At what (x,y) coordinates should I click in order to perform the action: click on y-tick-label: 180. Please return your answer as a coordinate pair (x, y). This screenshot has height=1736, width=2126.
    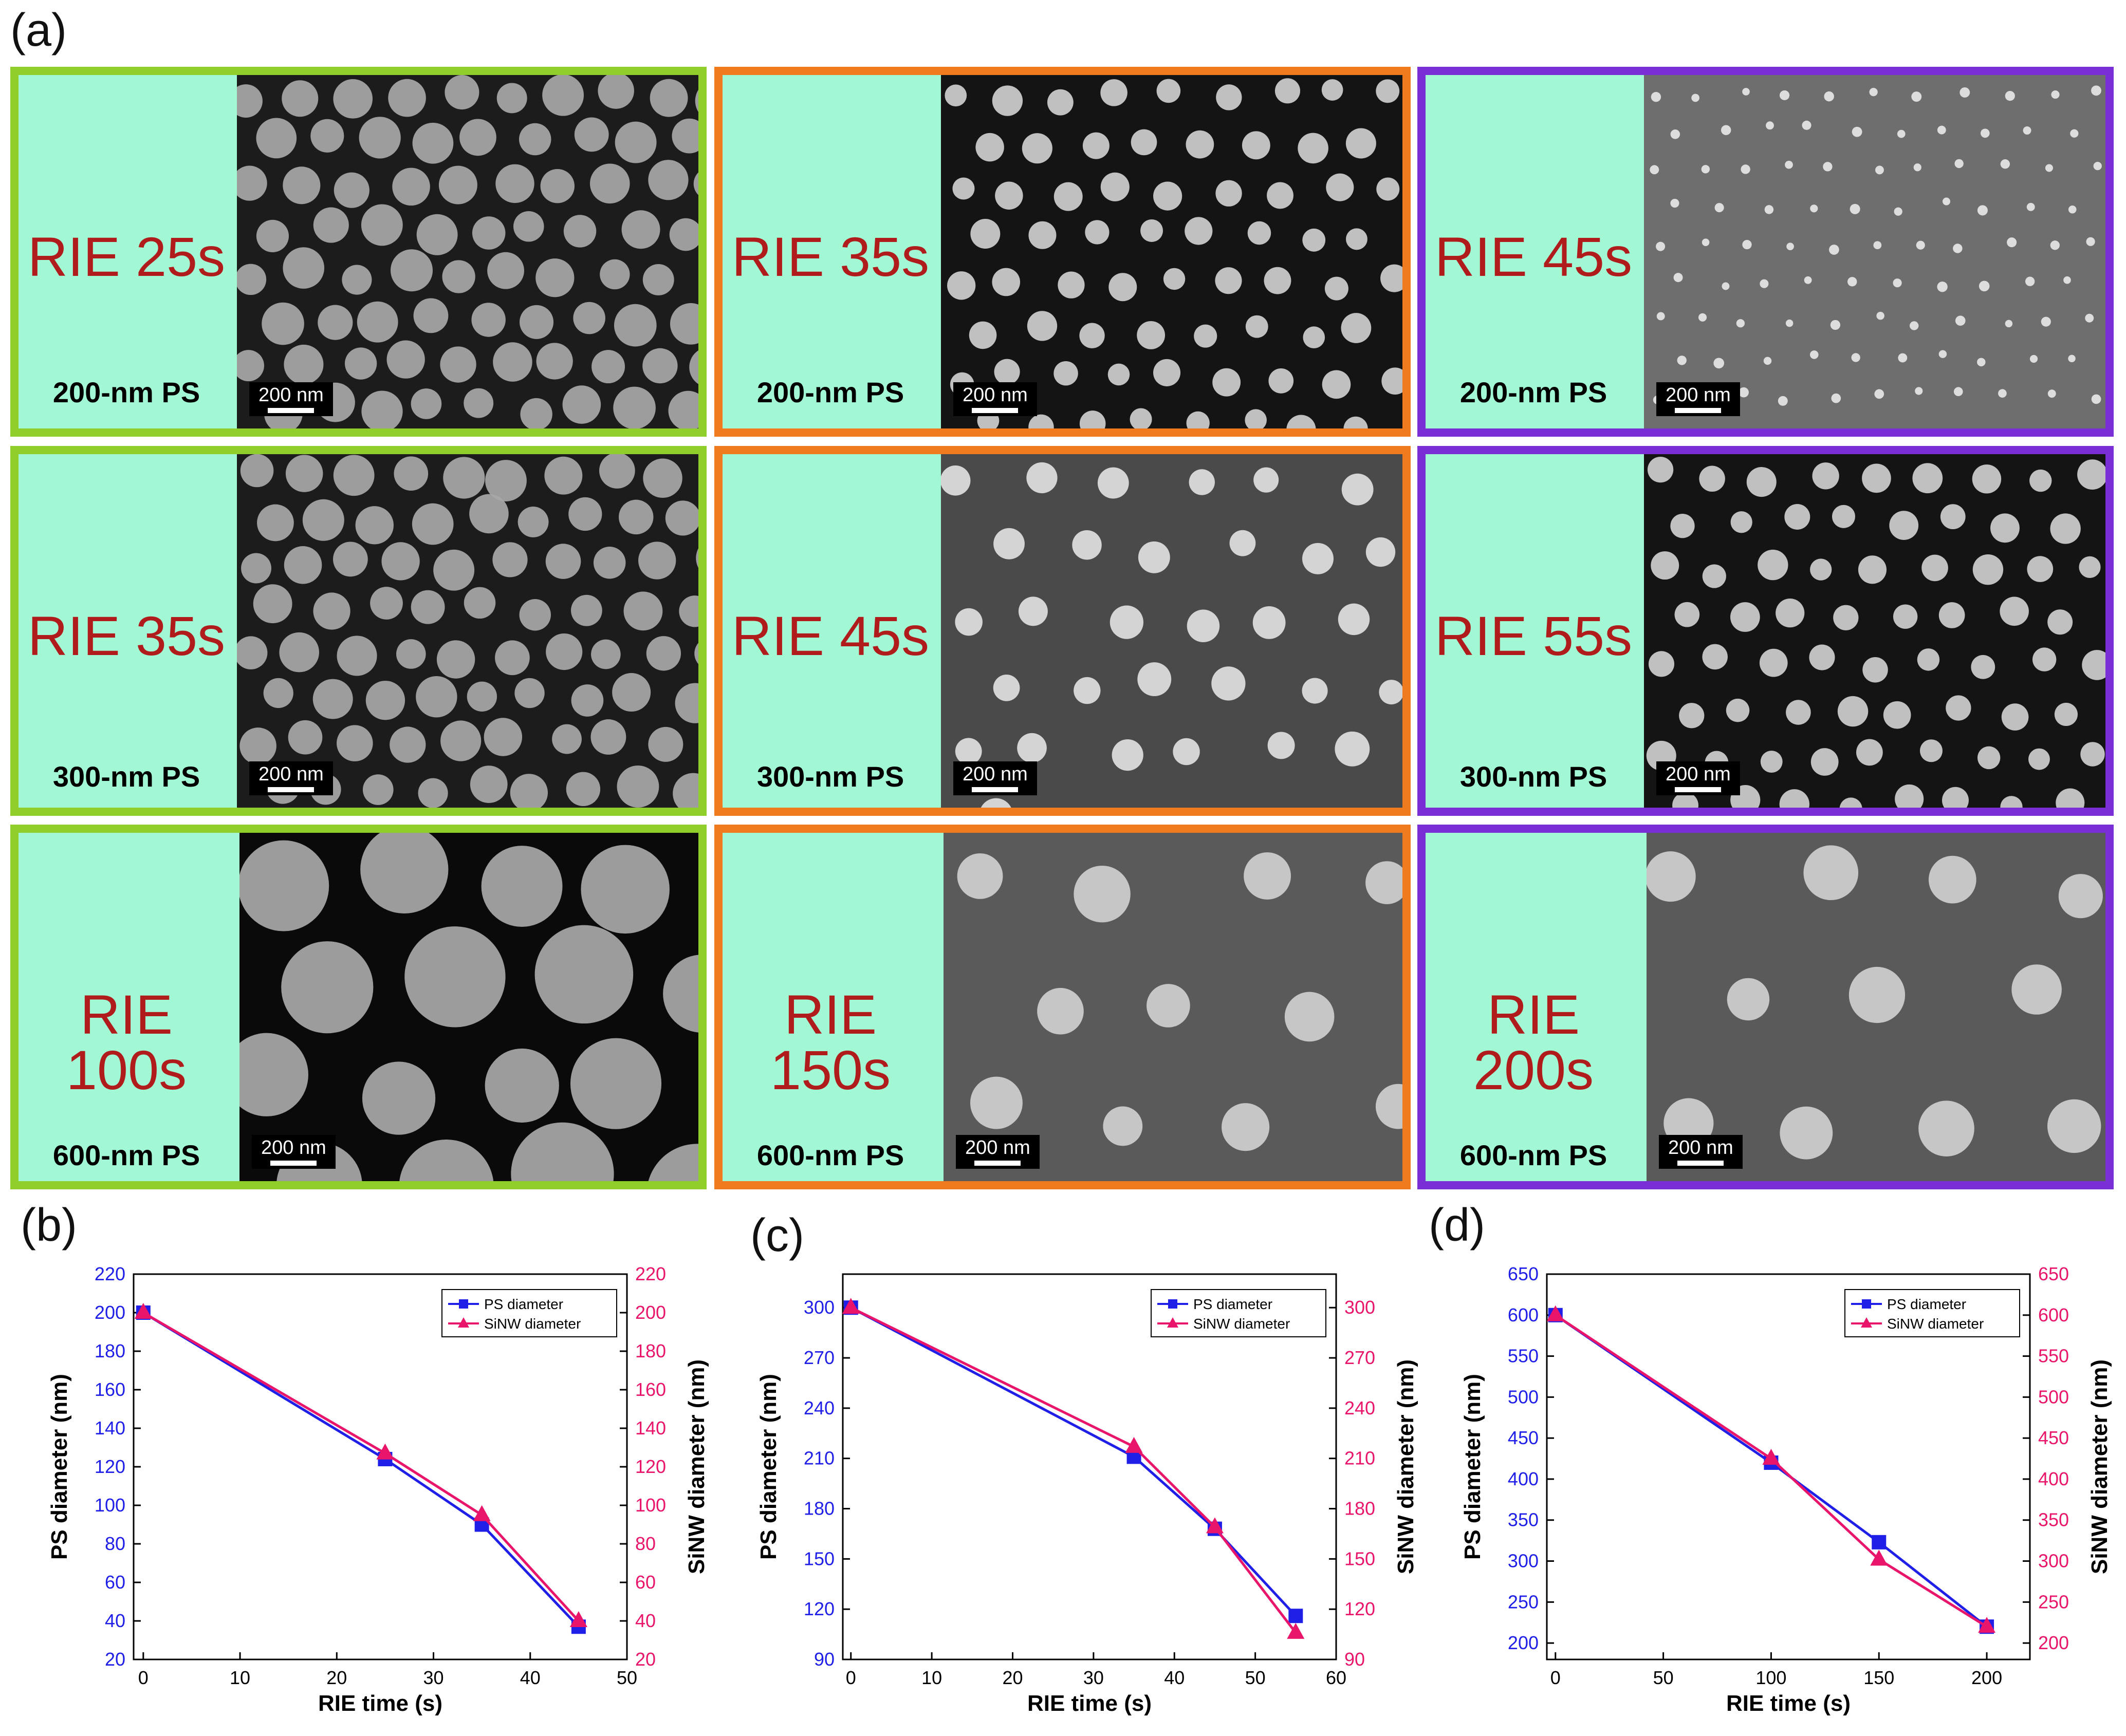
    Looking at the image, I should click on (820, 1508).